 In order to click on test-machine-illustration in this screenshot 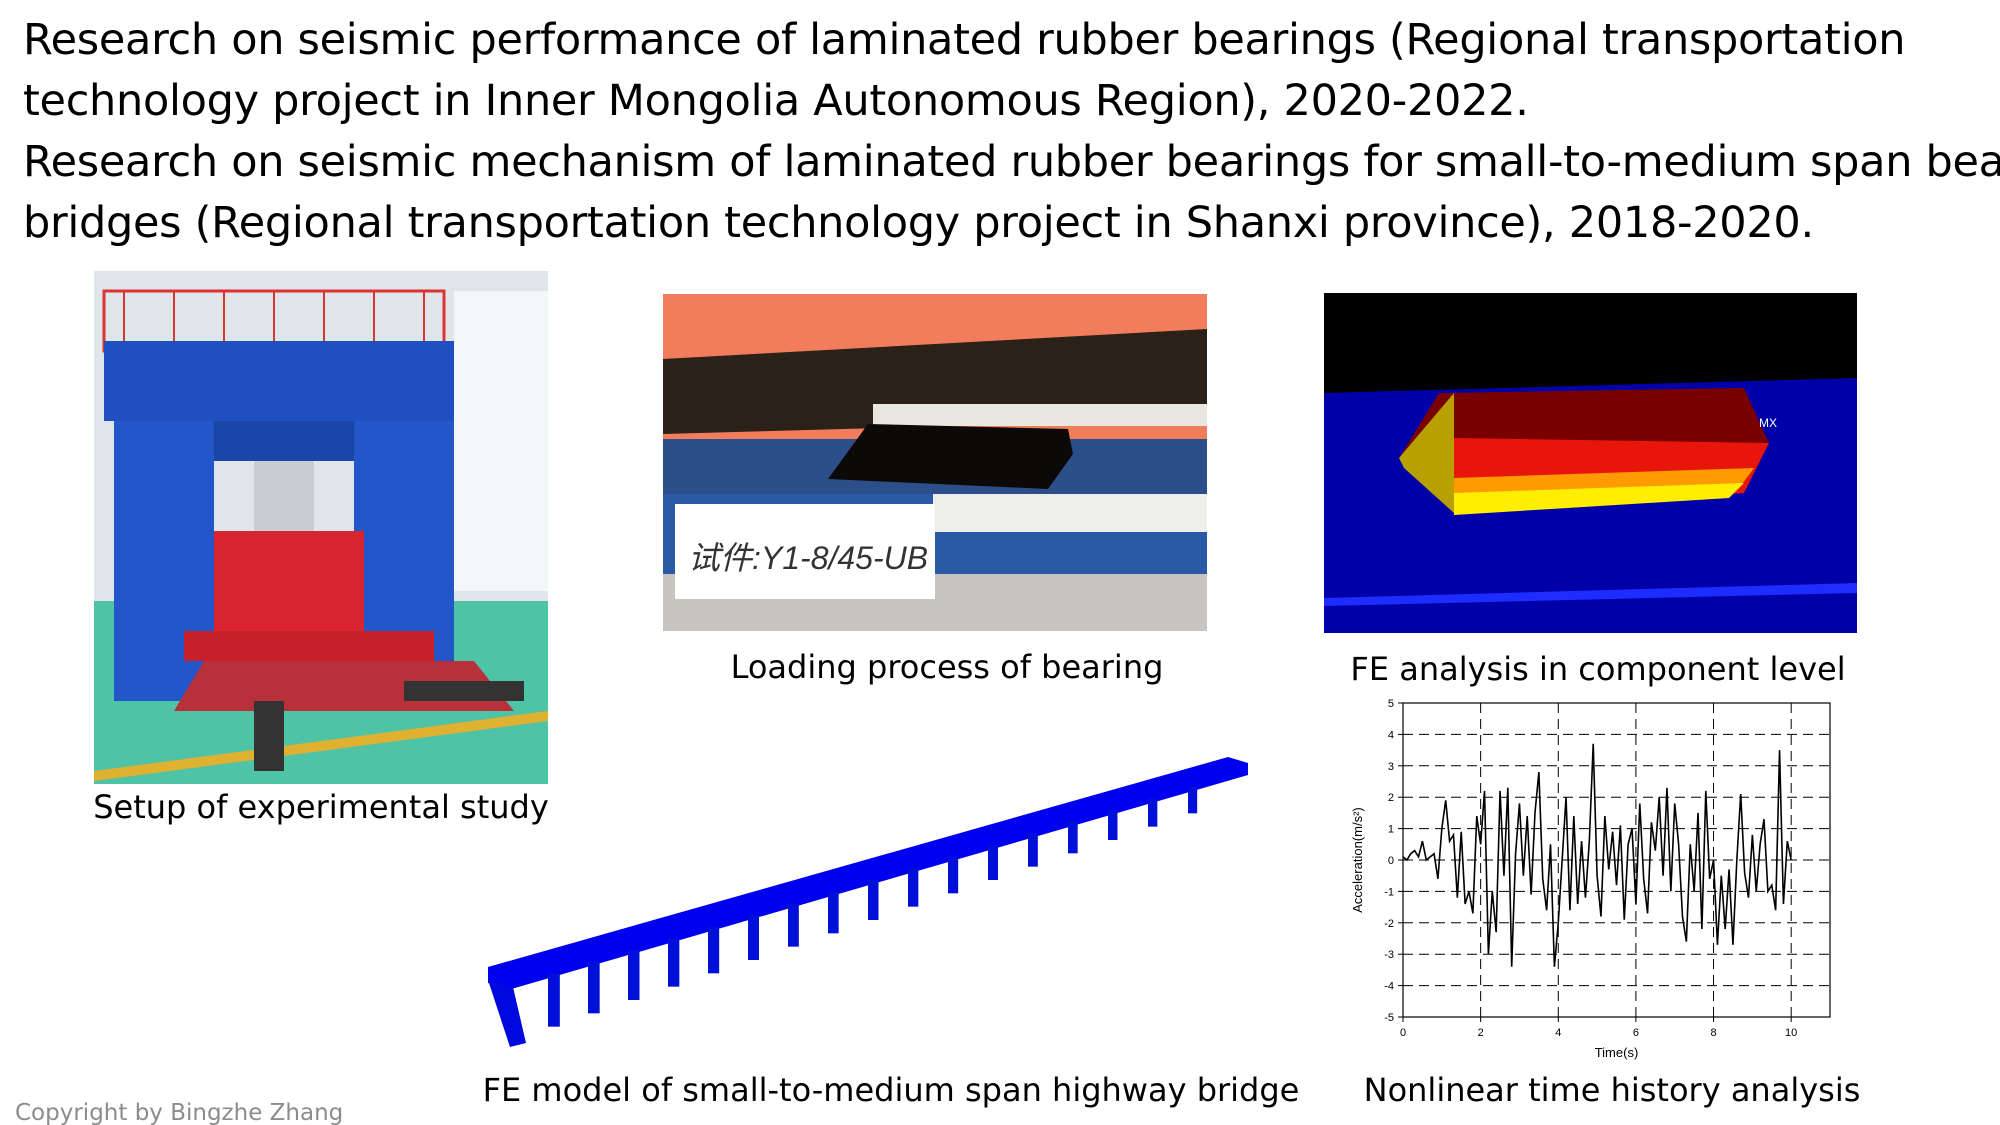, I will do `click(321, 527)`.